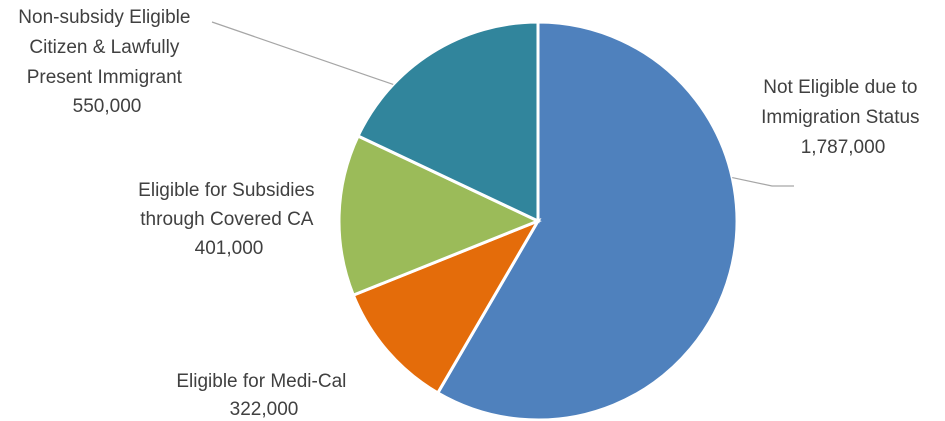  What do you see at coordinates (226, 190) in the screenshot?
I see `slice-label-line: Eligible for Subsidies` at bounding box center [226, 190].